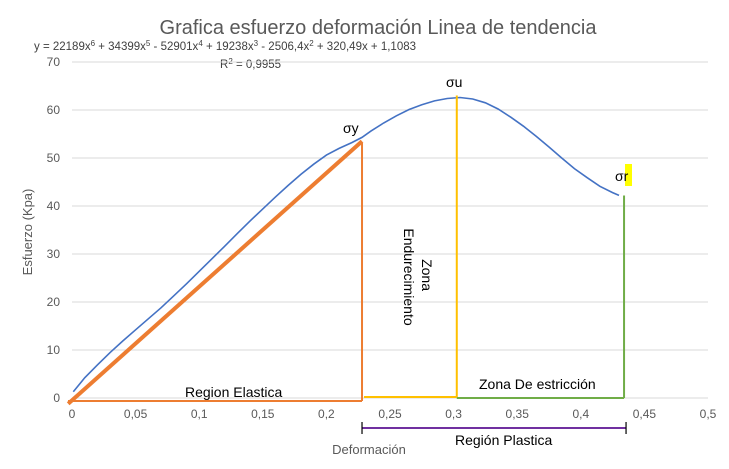 The image size is (729, 469). Describe the element at coordinates (537, 384) in the screenshot. I see `zona-estriccion-label: Zona De estricción` at that location.